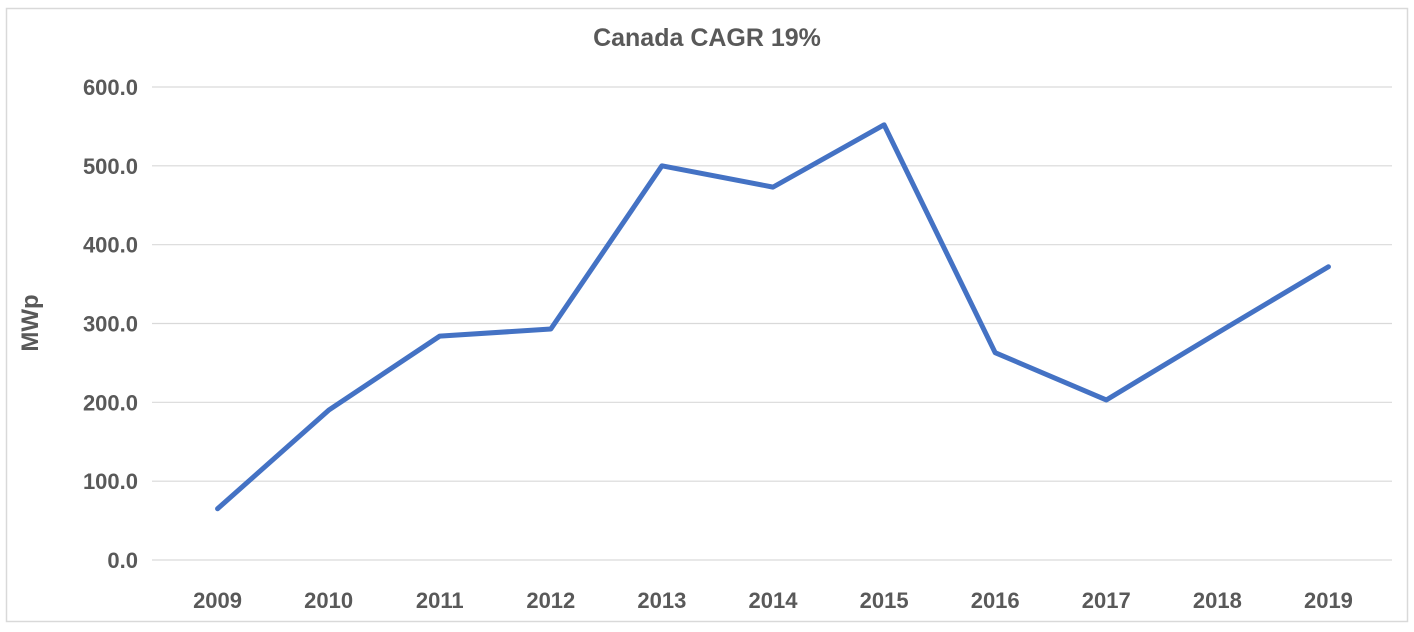 Image resolution: width=1414 pixels, height=632 pixels. Describe the element at coordinates (122, 560) in the screenshot. I see `y-tick-label: 0.0` at that location.